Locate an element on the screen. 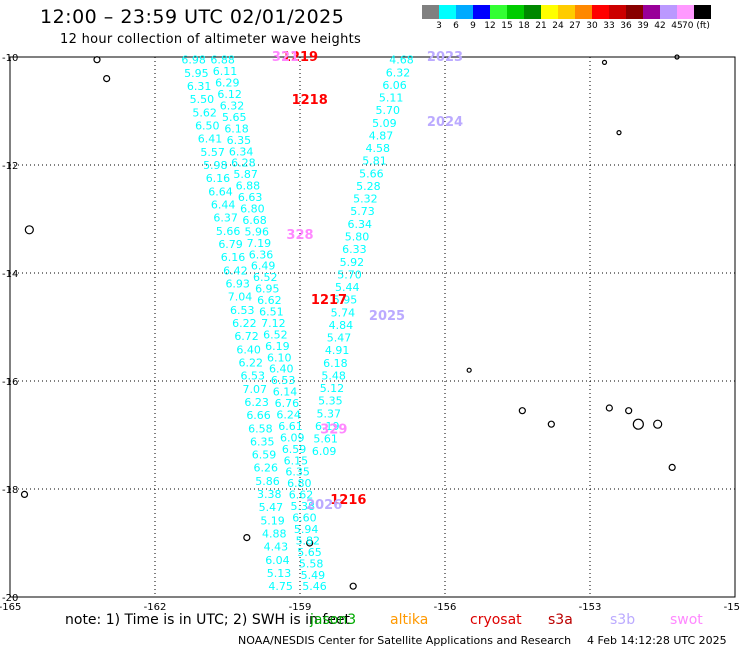 The width and height of the screenshot is (740, 650). legend-label: 30 is located at coordinates (592, 26).